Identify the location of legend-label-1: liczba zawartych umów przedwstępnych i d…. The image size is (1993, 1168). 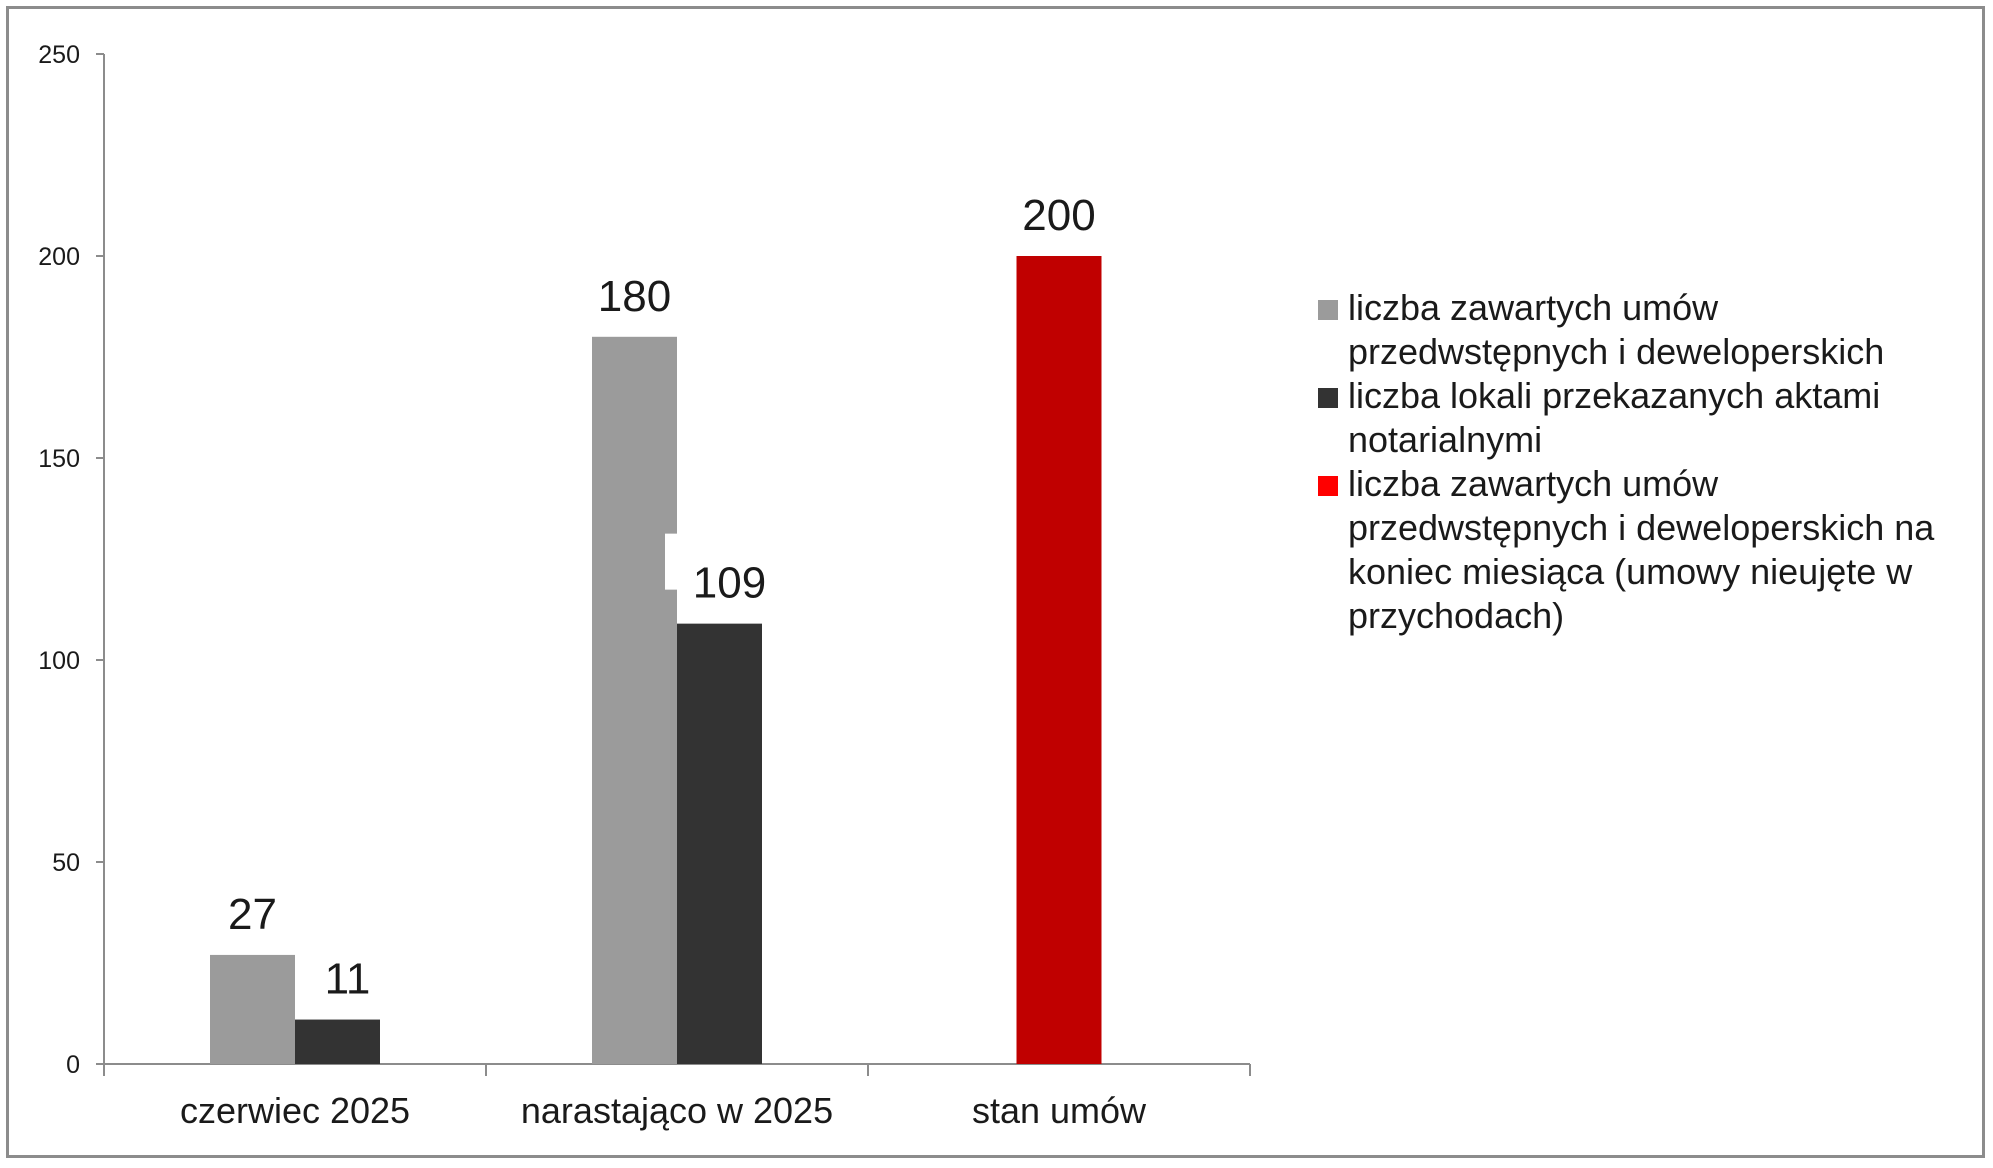
(1616, 329).